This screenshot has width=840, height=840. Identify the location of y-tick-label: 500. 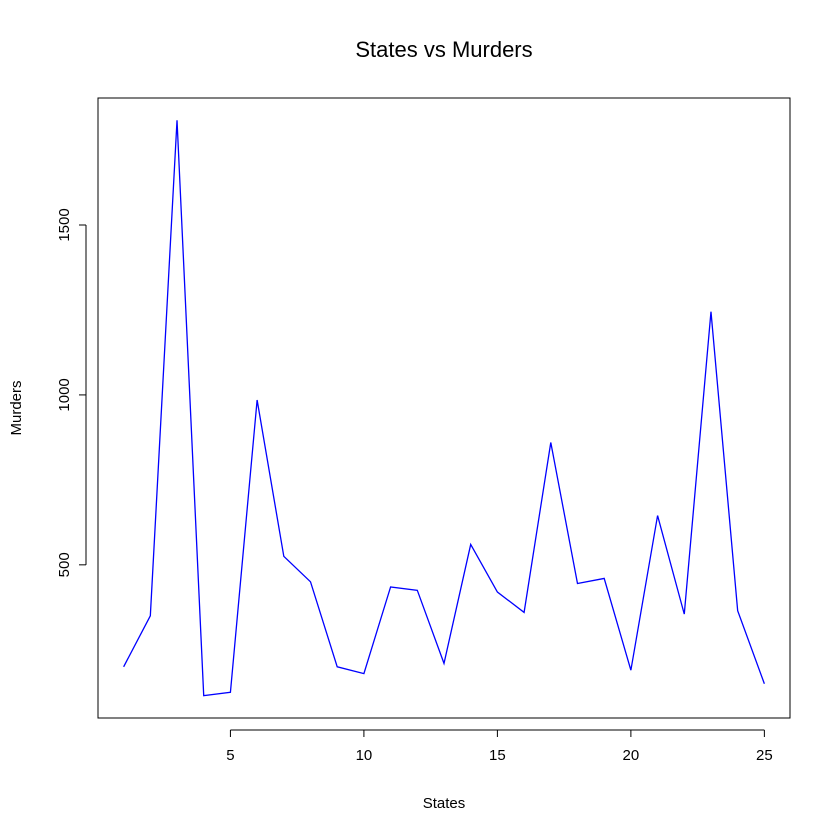
(64, 564).